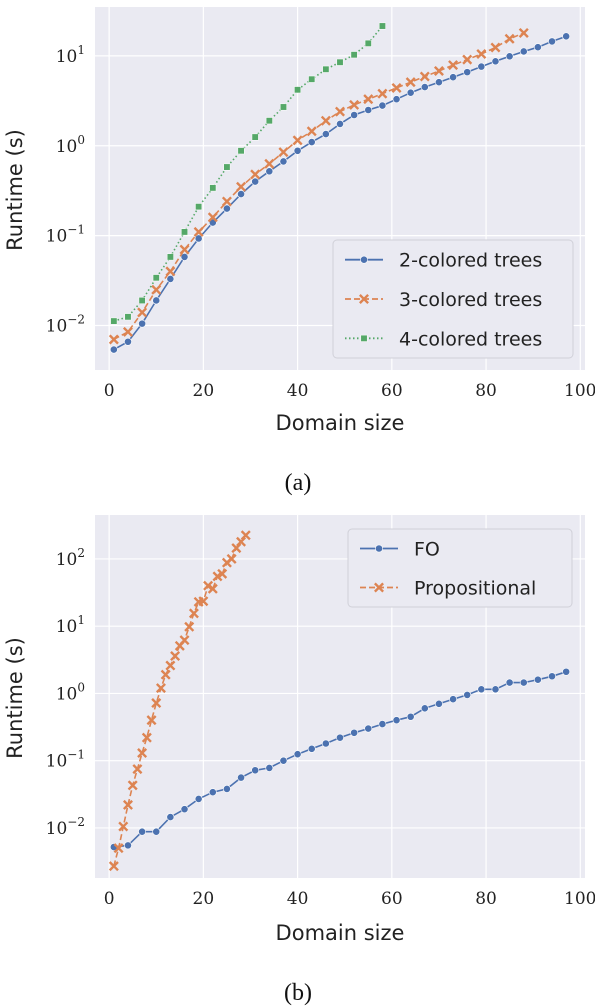 This screenshot has height=1007, width=595. Describe the element at coordinates (298, 993) in the screenshot. I see `figure-caption-b: (b)` at that location.